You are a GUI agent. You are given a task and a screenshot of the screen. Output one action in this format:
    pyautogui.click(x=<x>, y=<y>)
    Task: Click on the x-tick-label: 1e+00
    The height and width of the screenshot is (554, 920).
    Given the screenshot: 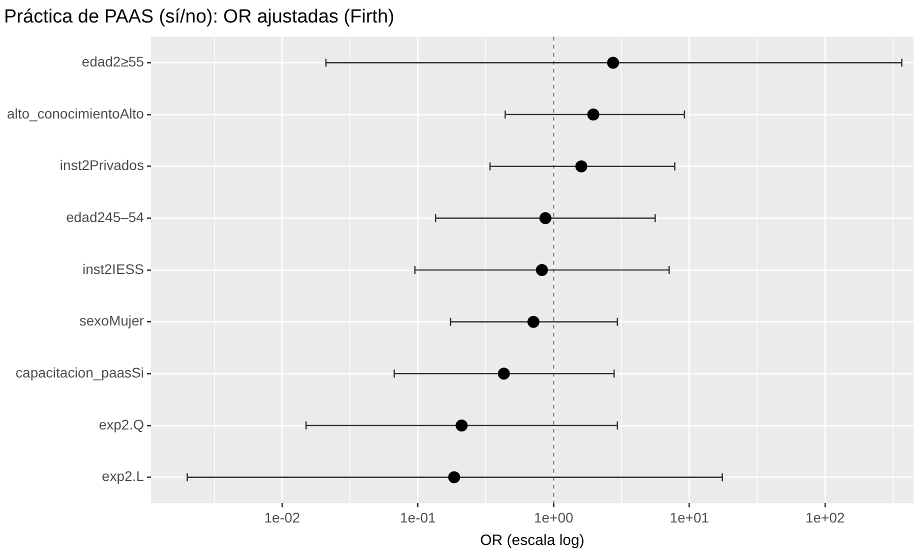 What is the action you would take?
    pyautogui.click(x=554, y=517)
    